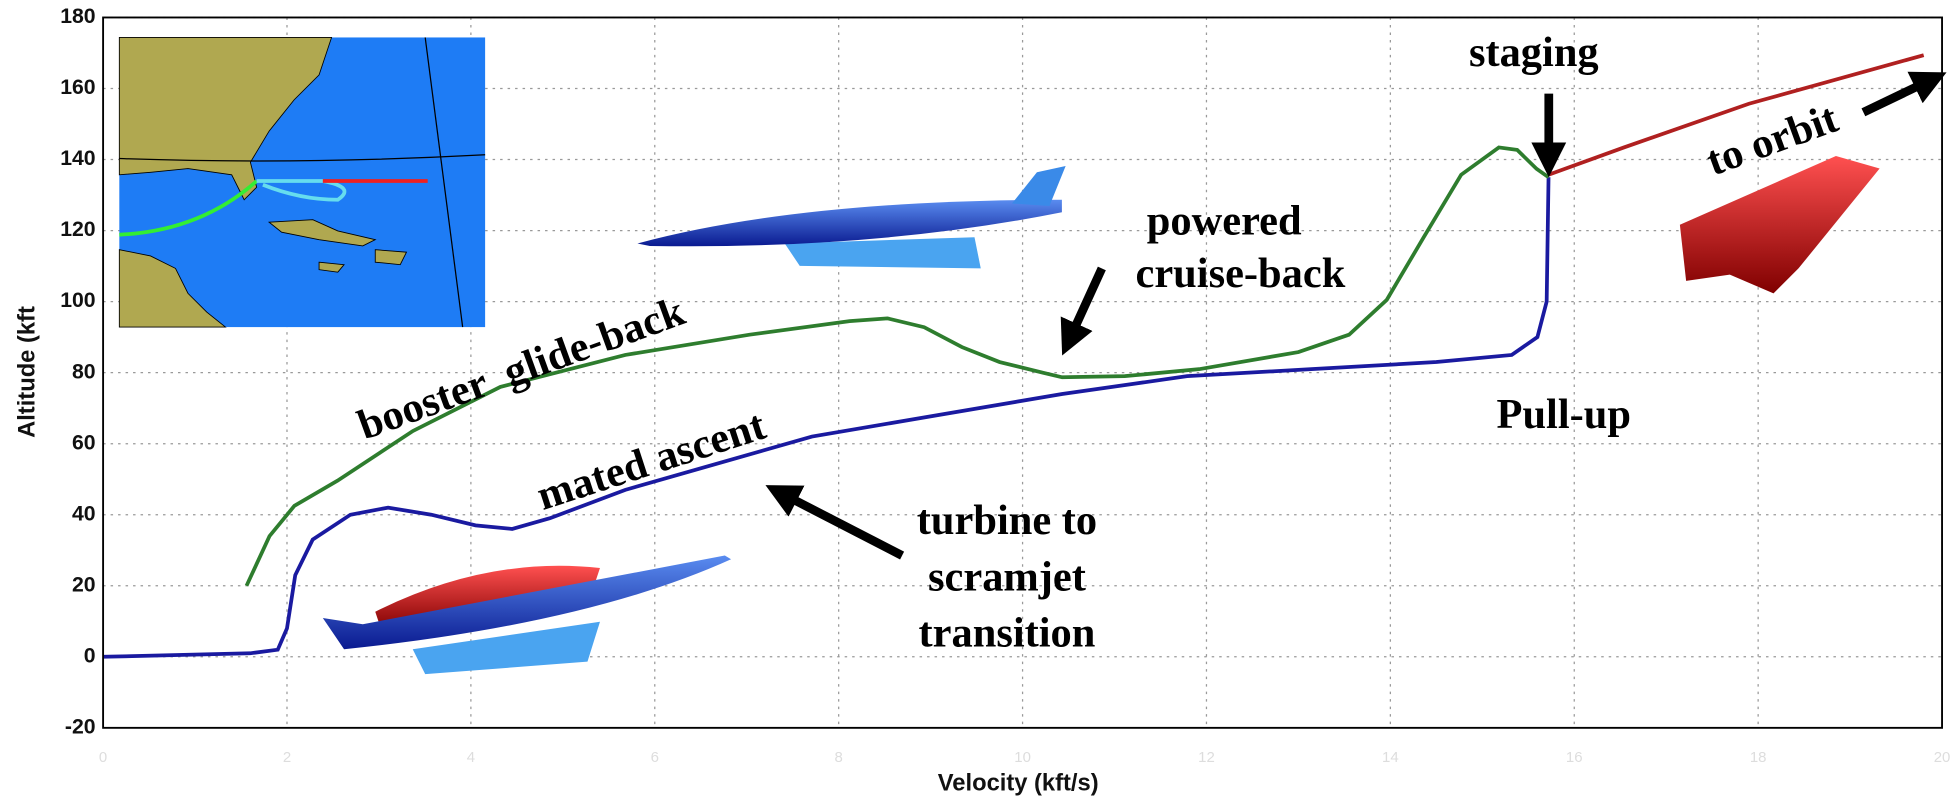  What do you see at coordinates (1390, 757) in the screenshot?
I see `x-tick-label: 14` at bounding box center [1390, 757].